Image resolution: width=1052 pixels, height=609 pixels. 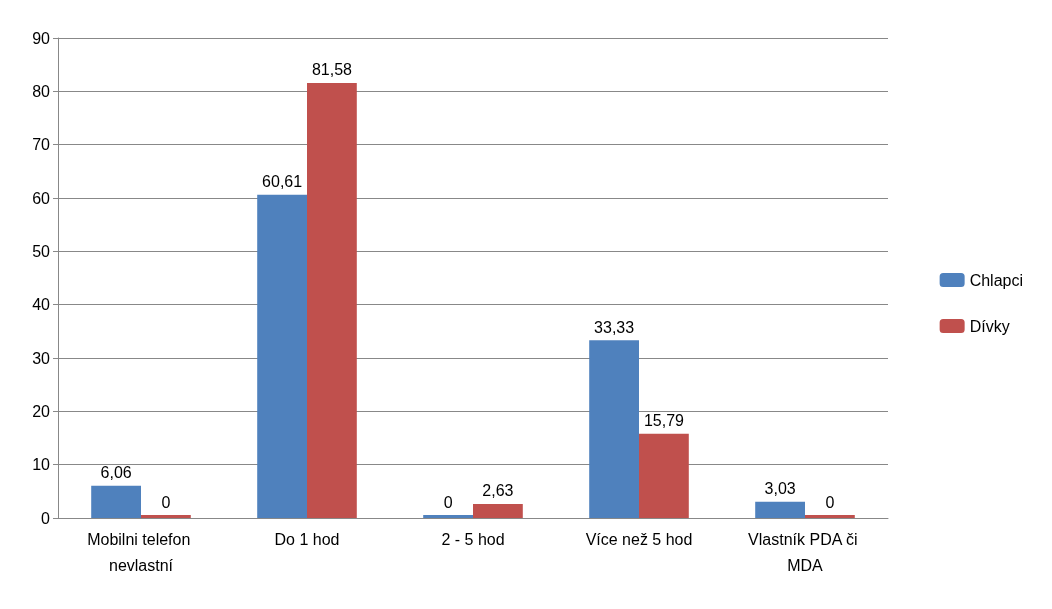 I want to click on x-tick-label: Více než 5 hod, so click(x=639, y=539).